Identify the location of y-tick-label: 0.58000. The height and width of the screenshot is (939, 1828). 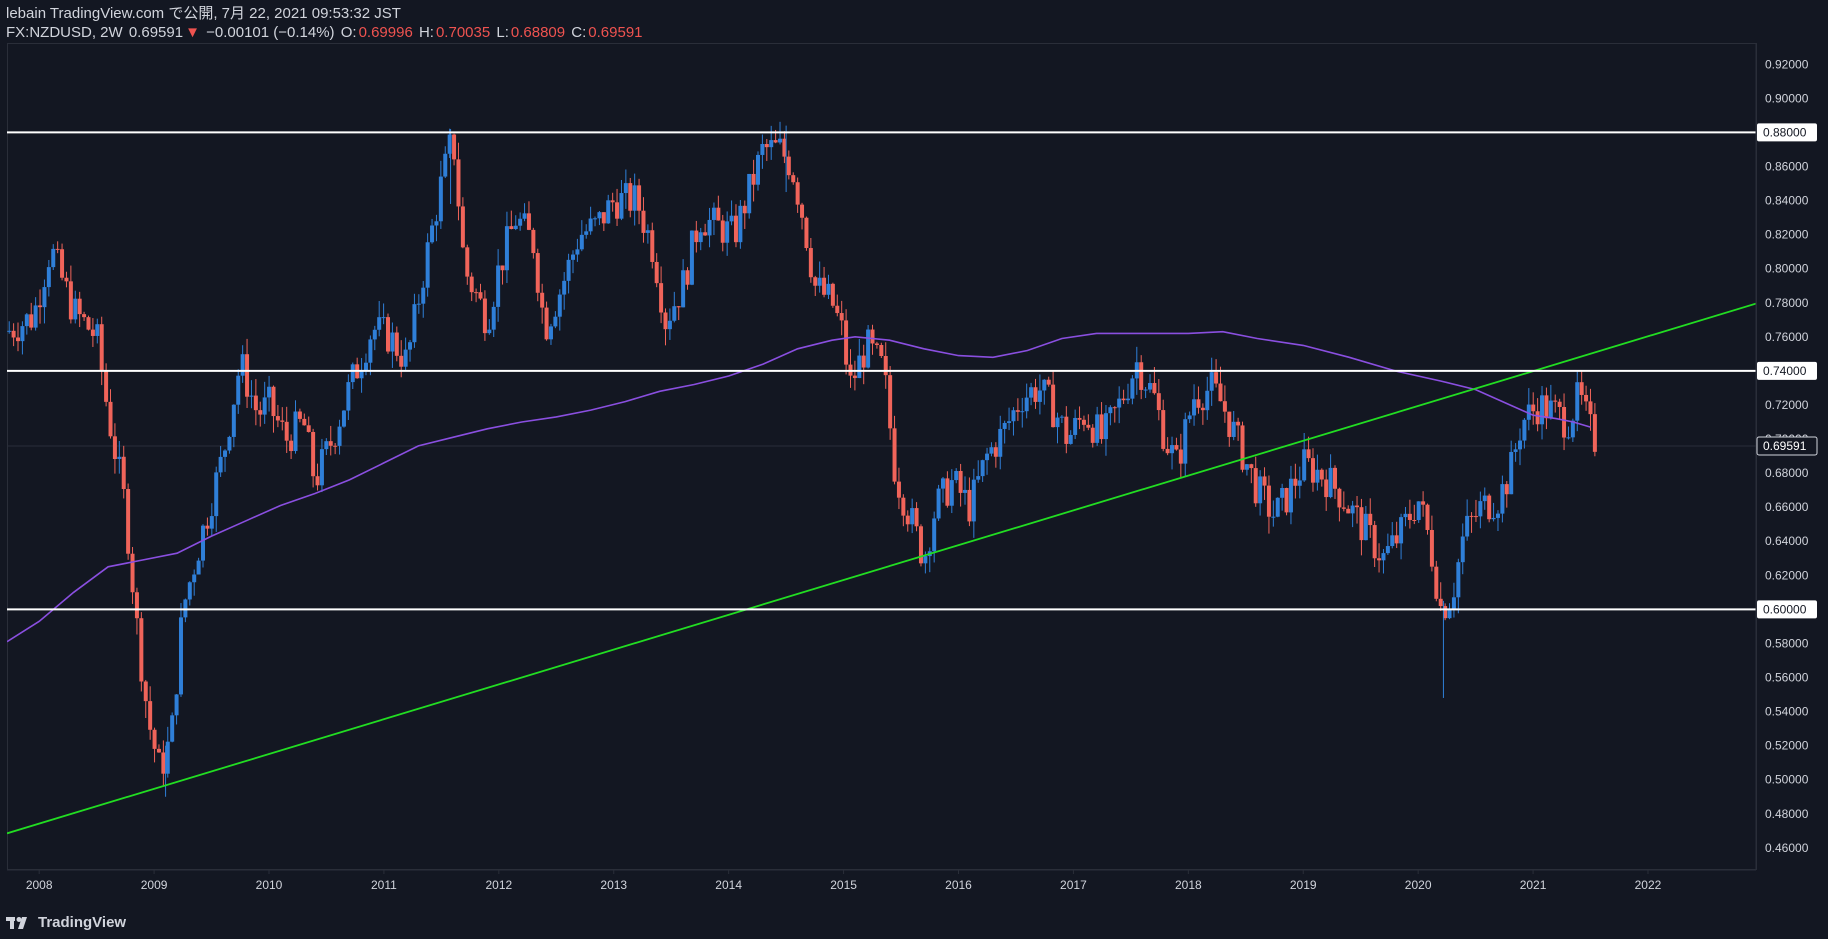
(1787, 643).